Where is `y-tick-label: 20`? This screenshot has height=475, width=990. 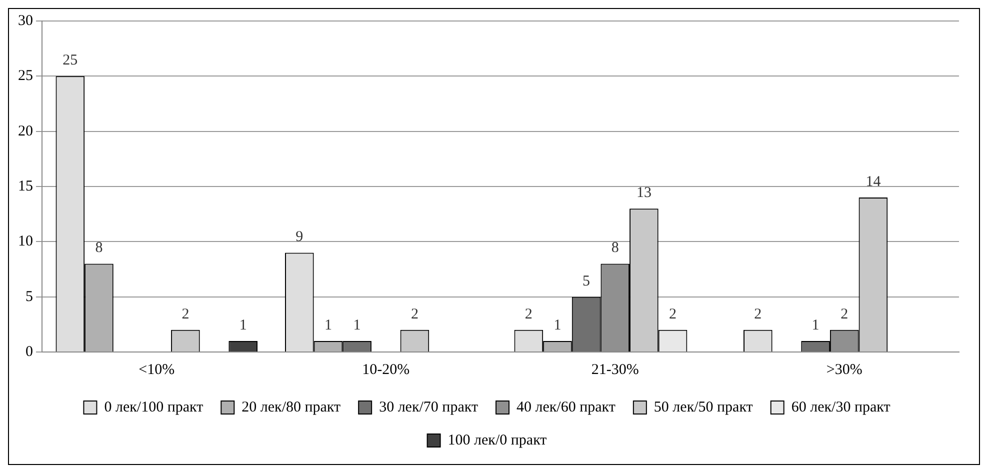 y-tick-label: 20 is located at coordinates (25, 131).